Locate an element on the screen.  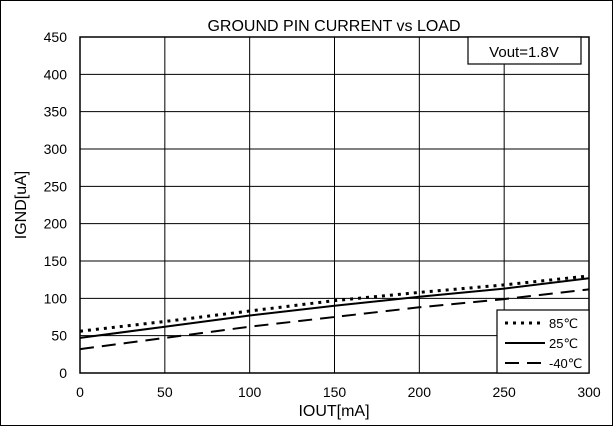
annotation-text: Vout=1.8V is located at coordinates (524, 52).